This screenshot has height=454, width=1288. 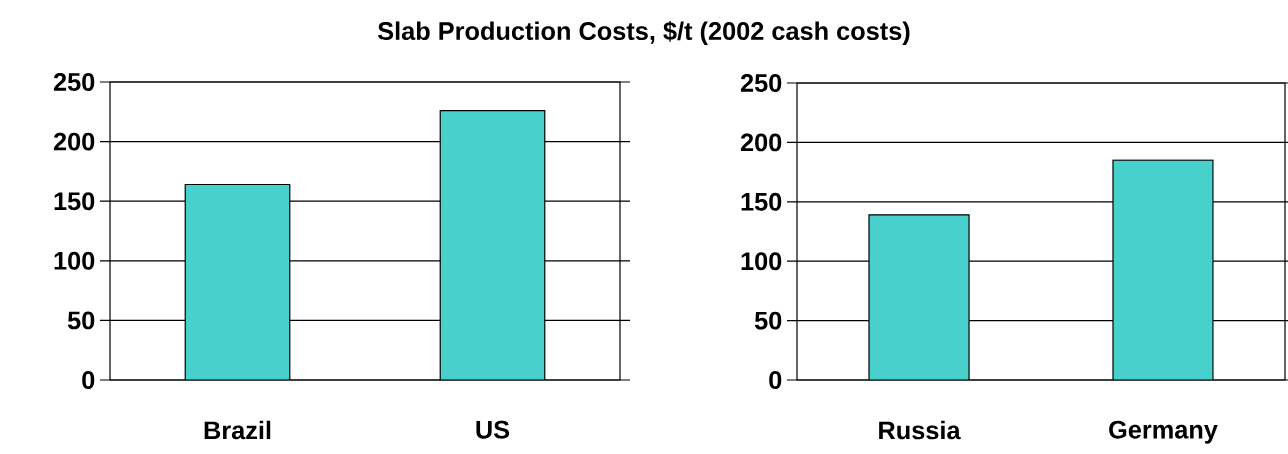 I want to click on x-tick-label: US, so click(x=493, y=429).